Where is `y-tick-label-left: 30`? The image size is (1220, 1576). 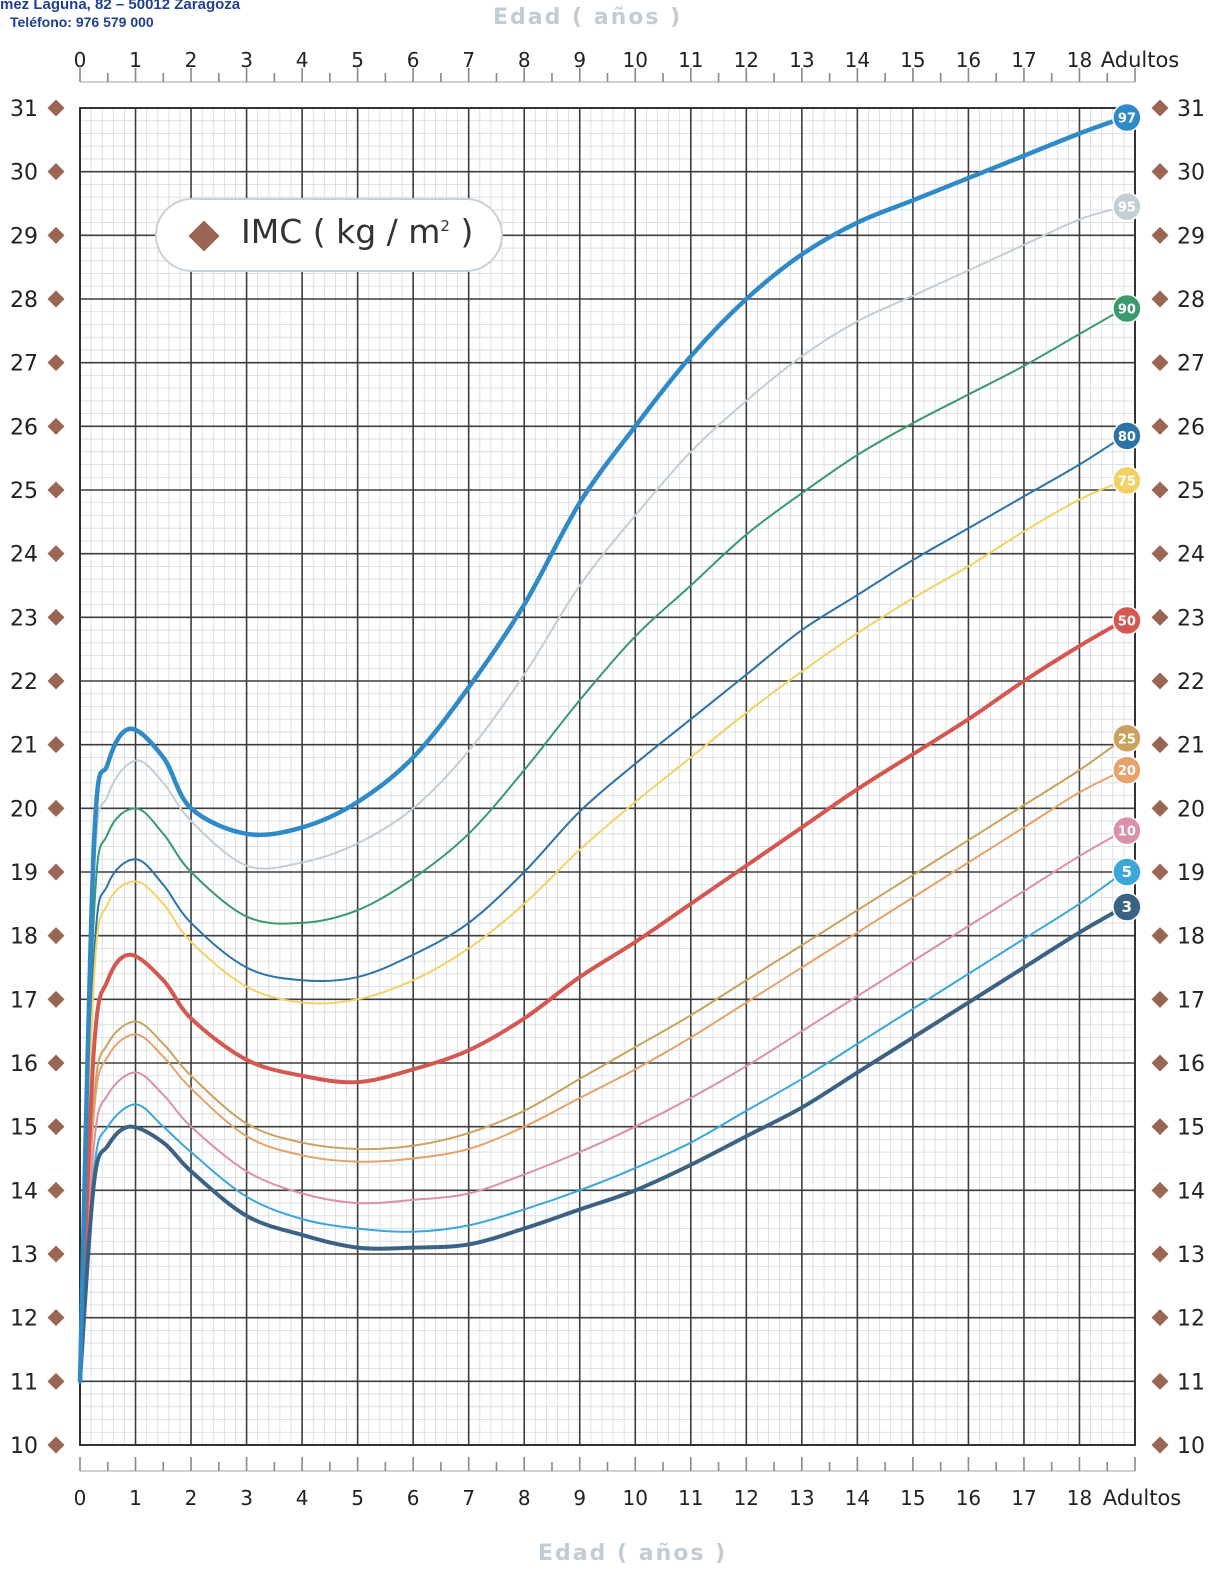 y-tick-label-left: 30 is located at coordinates (24, 173).